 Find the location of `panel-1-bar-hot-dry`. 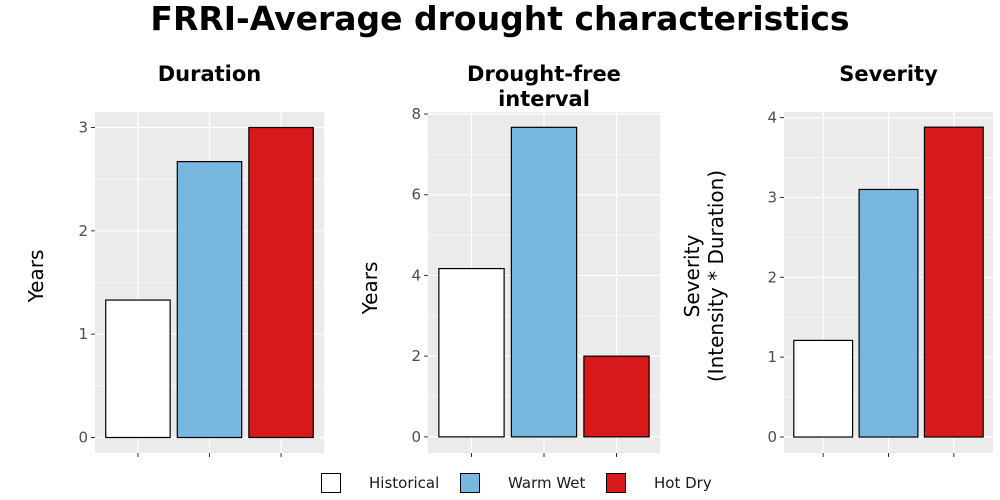

panel-1-bar-hot-dry is located at coordinates (281, 282).